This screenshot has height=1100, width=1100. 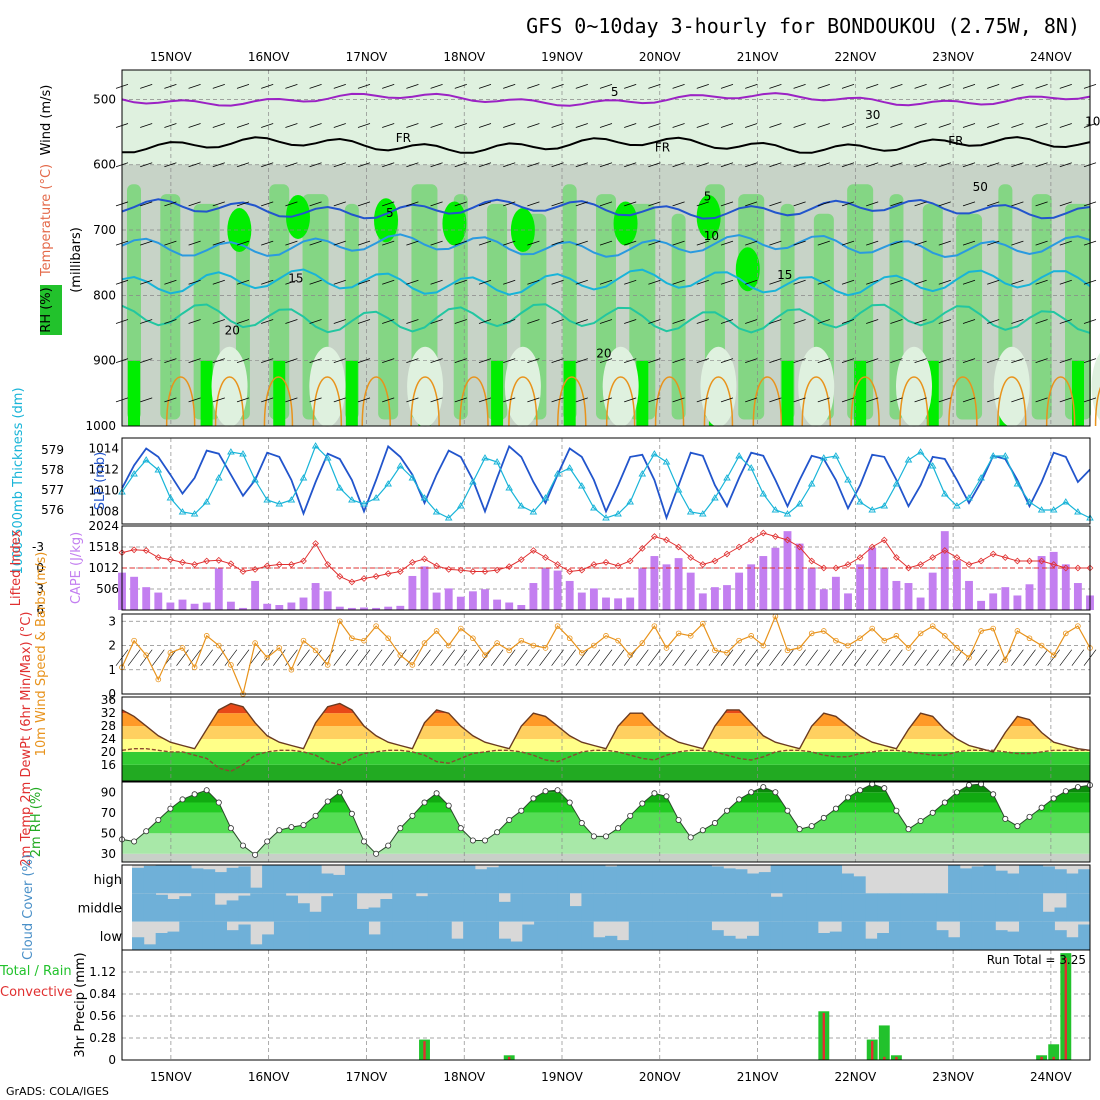 I want to click on pressure-tick: 600, so click(x=104, y=165).